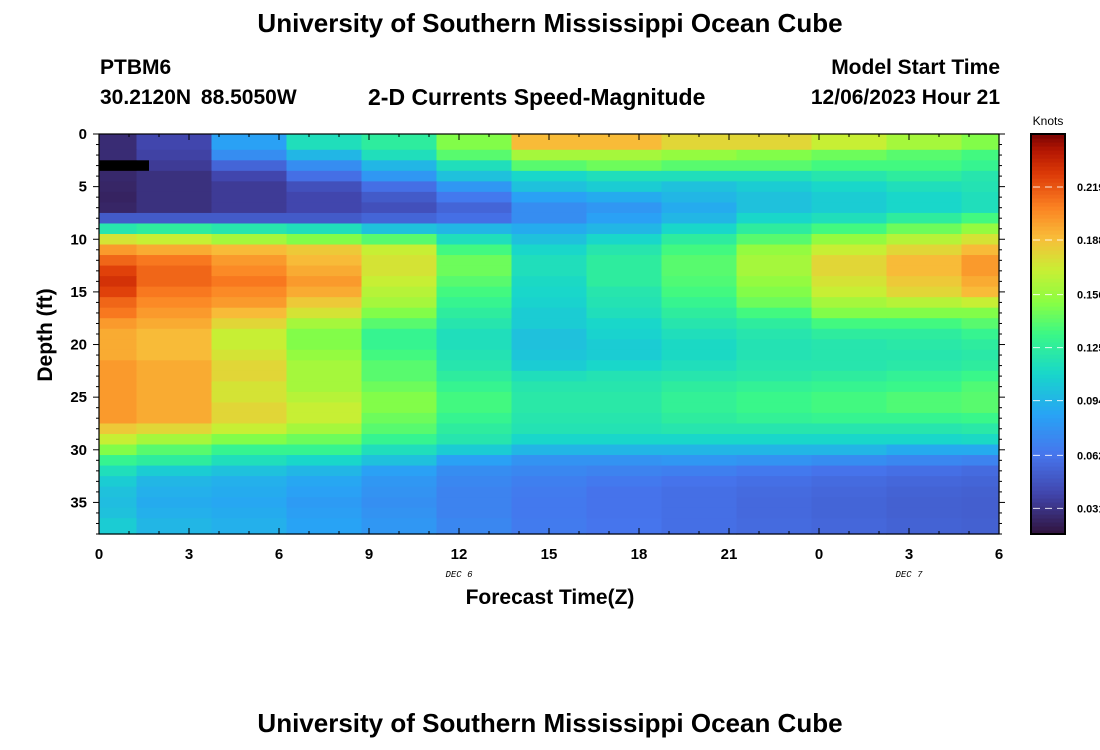 The image size is (1100, 750). Describe the element at coordinates (83, 187) in the screenshot. I see `y-tick-label: 5` at that location.